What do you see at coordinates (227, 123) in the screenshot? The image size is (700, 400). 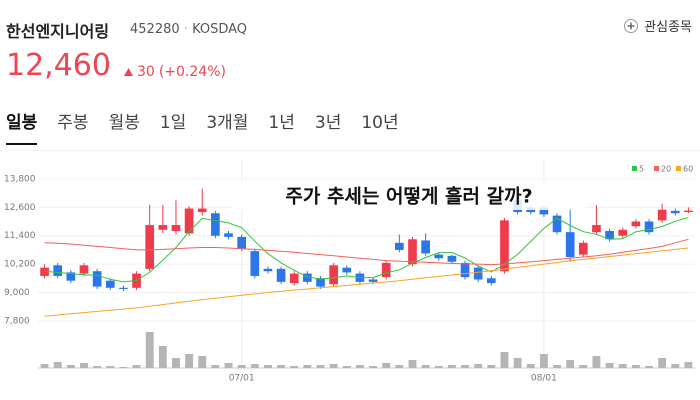 I see `tab: 3개월` at bounding box center [227, 123].